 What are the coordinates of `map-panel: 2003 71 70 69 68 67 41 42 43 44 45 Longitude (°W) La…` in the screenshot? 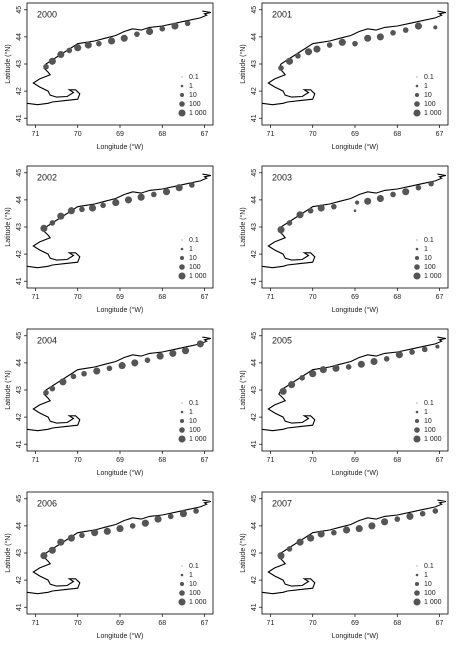 It's located at (344, 239).